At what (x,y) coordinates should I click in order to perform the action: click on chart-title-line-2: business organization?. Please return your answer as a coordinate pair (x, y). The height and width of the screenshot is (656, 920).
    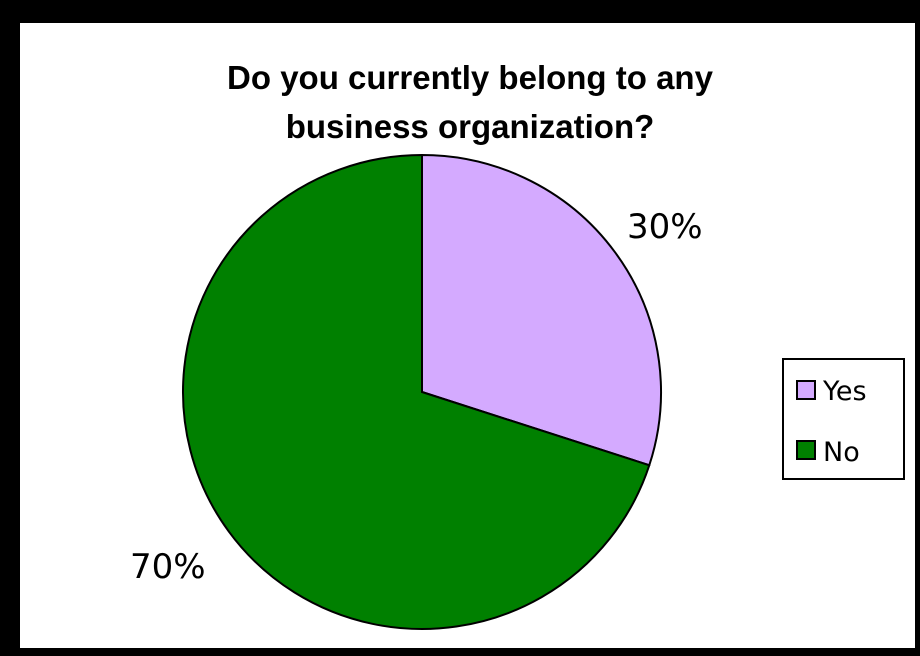
    Looking at the image, I should click on (470, 126).